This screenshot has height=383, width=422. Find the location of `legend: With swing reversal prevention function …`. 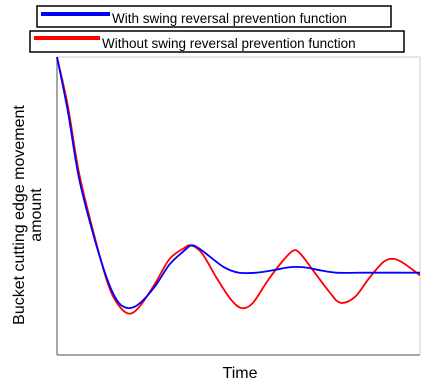

legend: With swing reversal prevention function … is located at coordinates (217, 29).